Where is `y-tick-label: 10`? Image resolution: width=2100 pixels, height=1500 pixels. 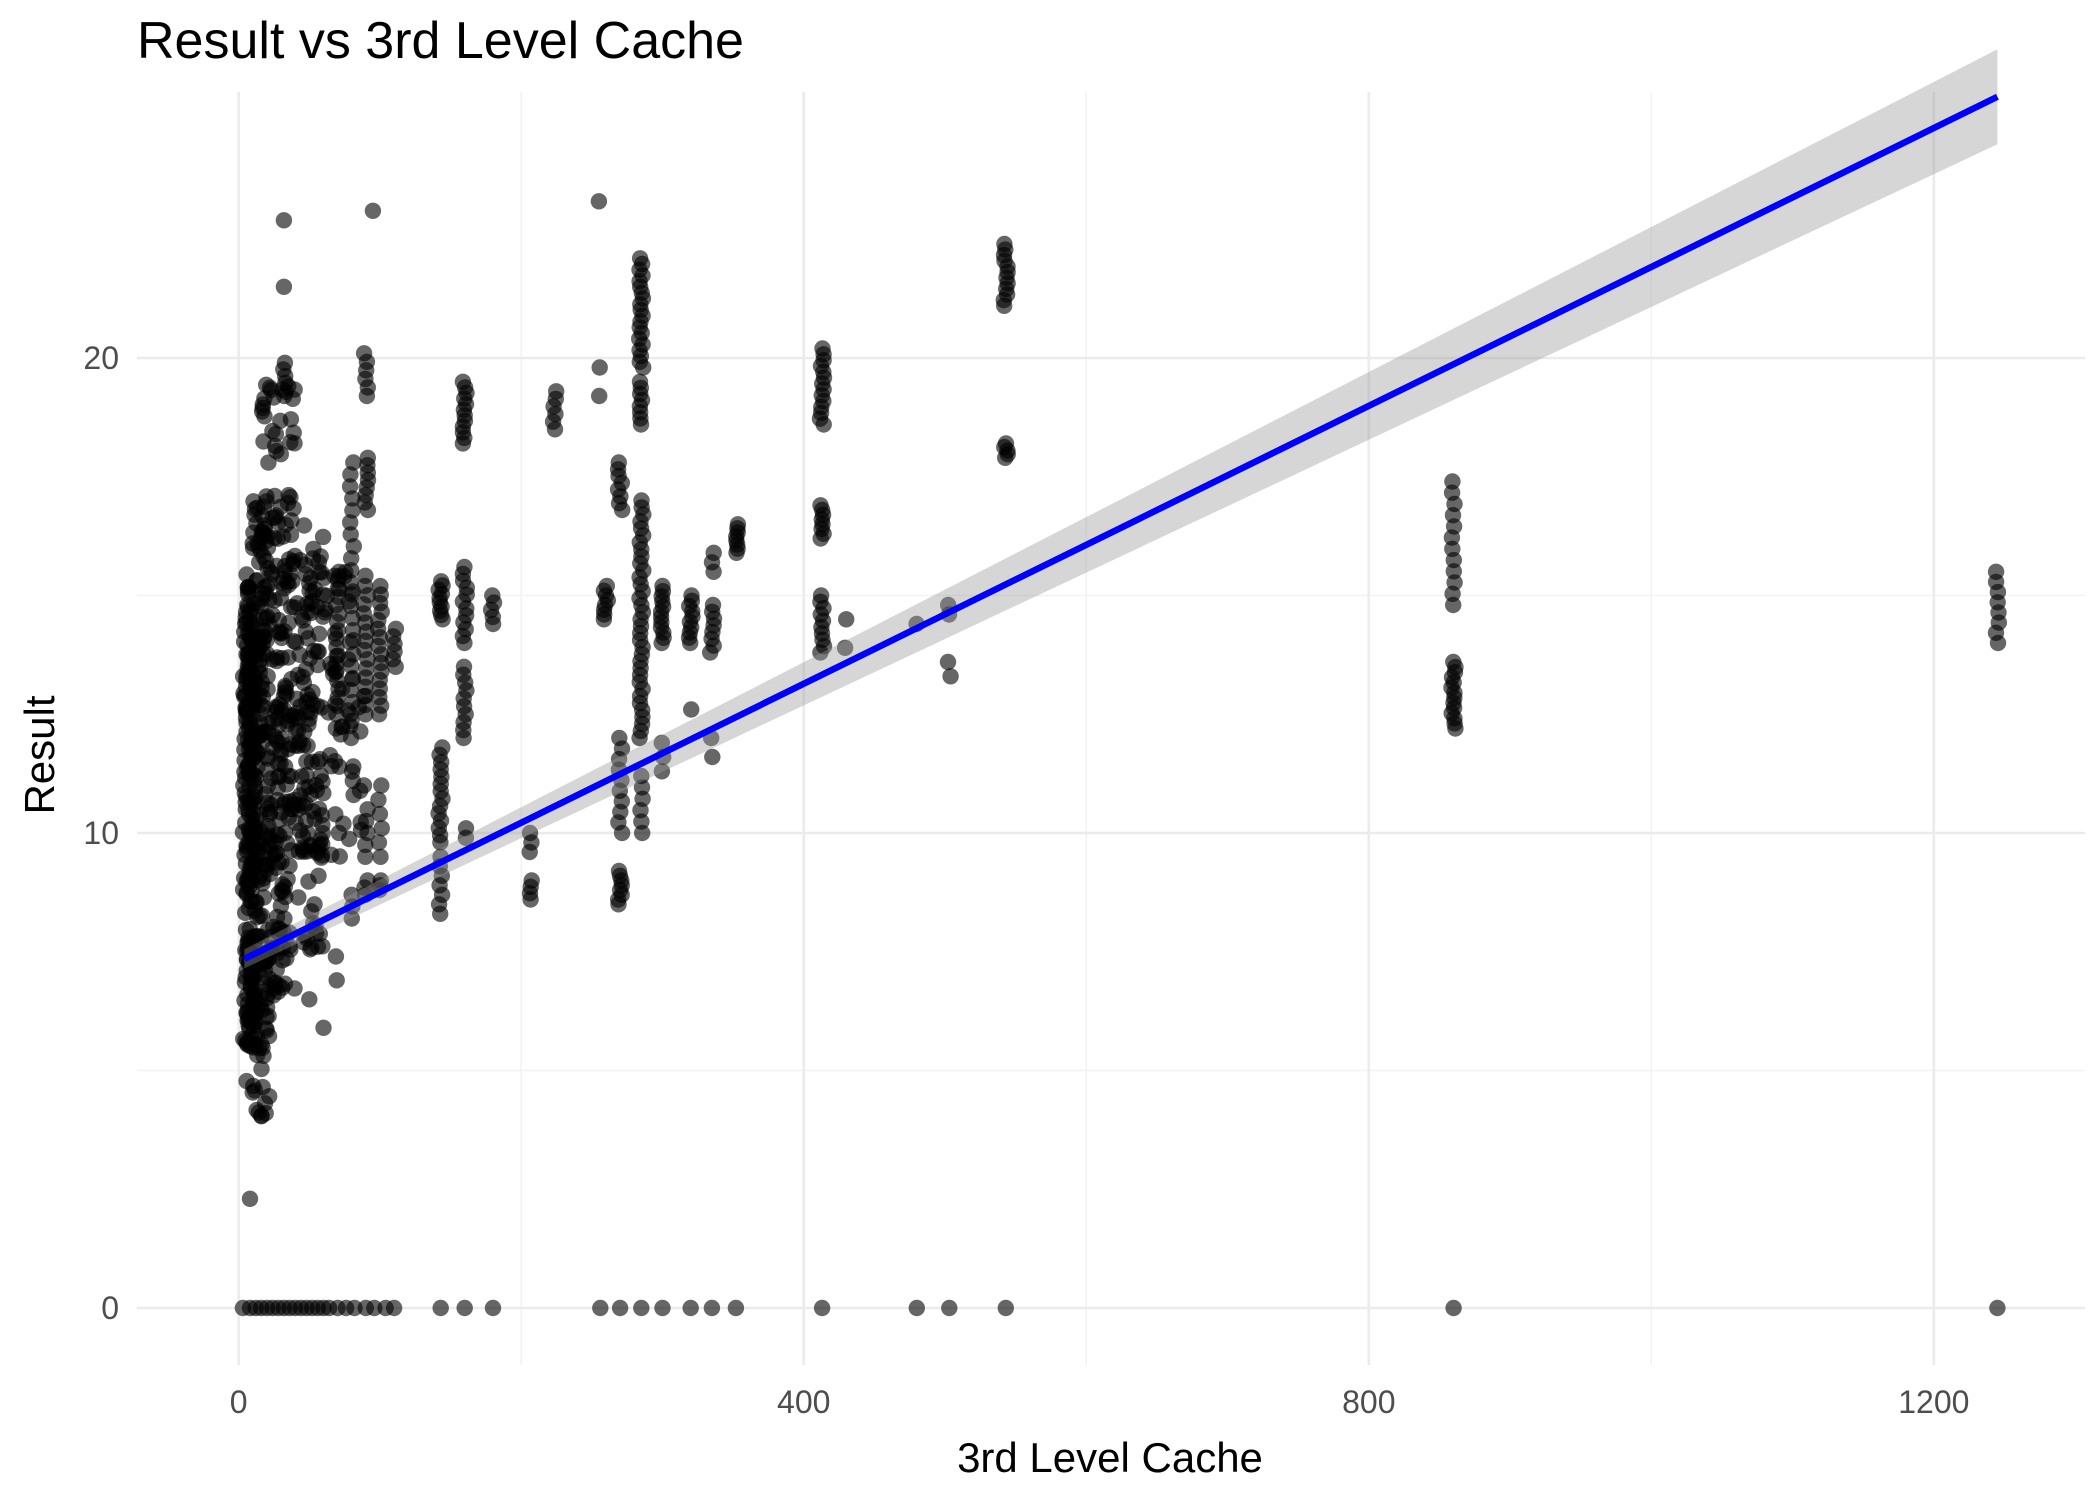 y-tick-label: 10 is located at coordinates (101, 833).